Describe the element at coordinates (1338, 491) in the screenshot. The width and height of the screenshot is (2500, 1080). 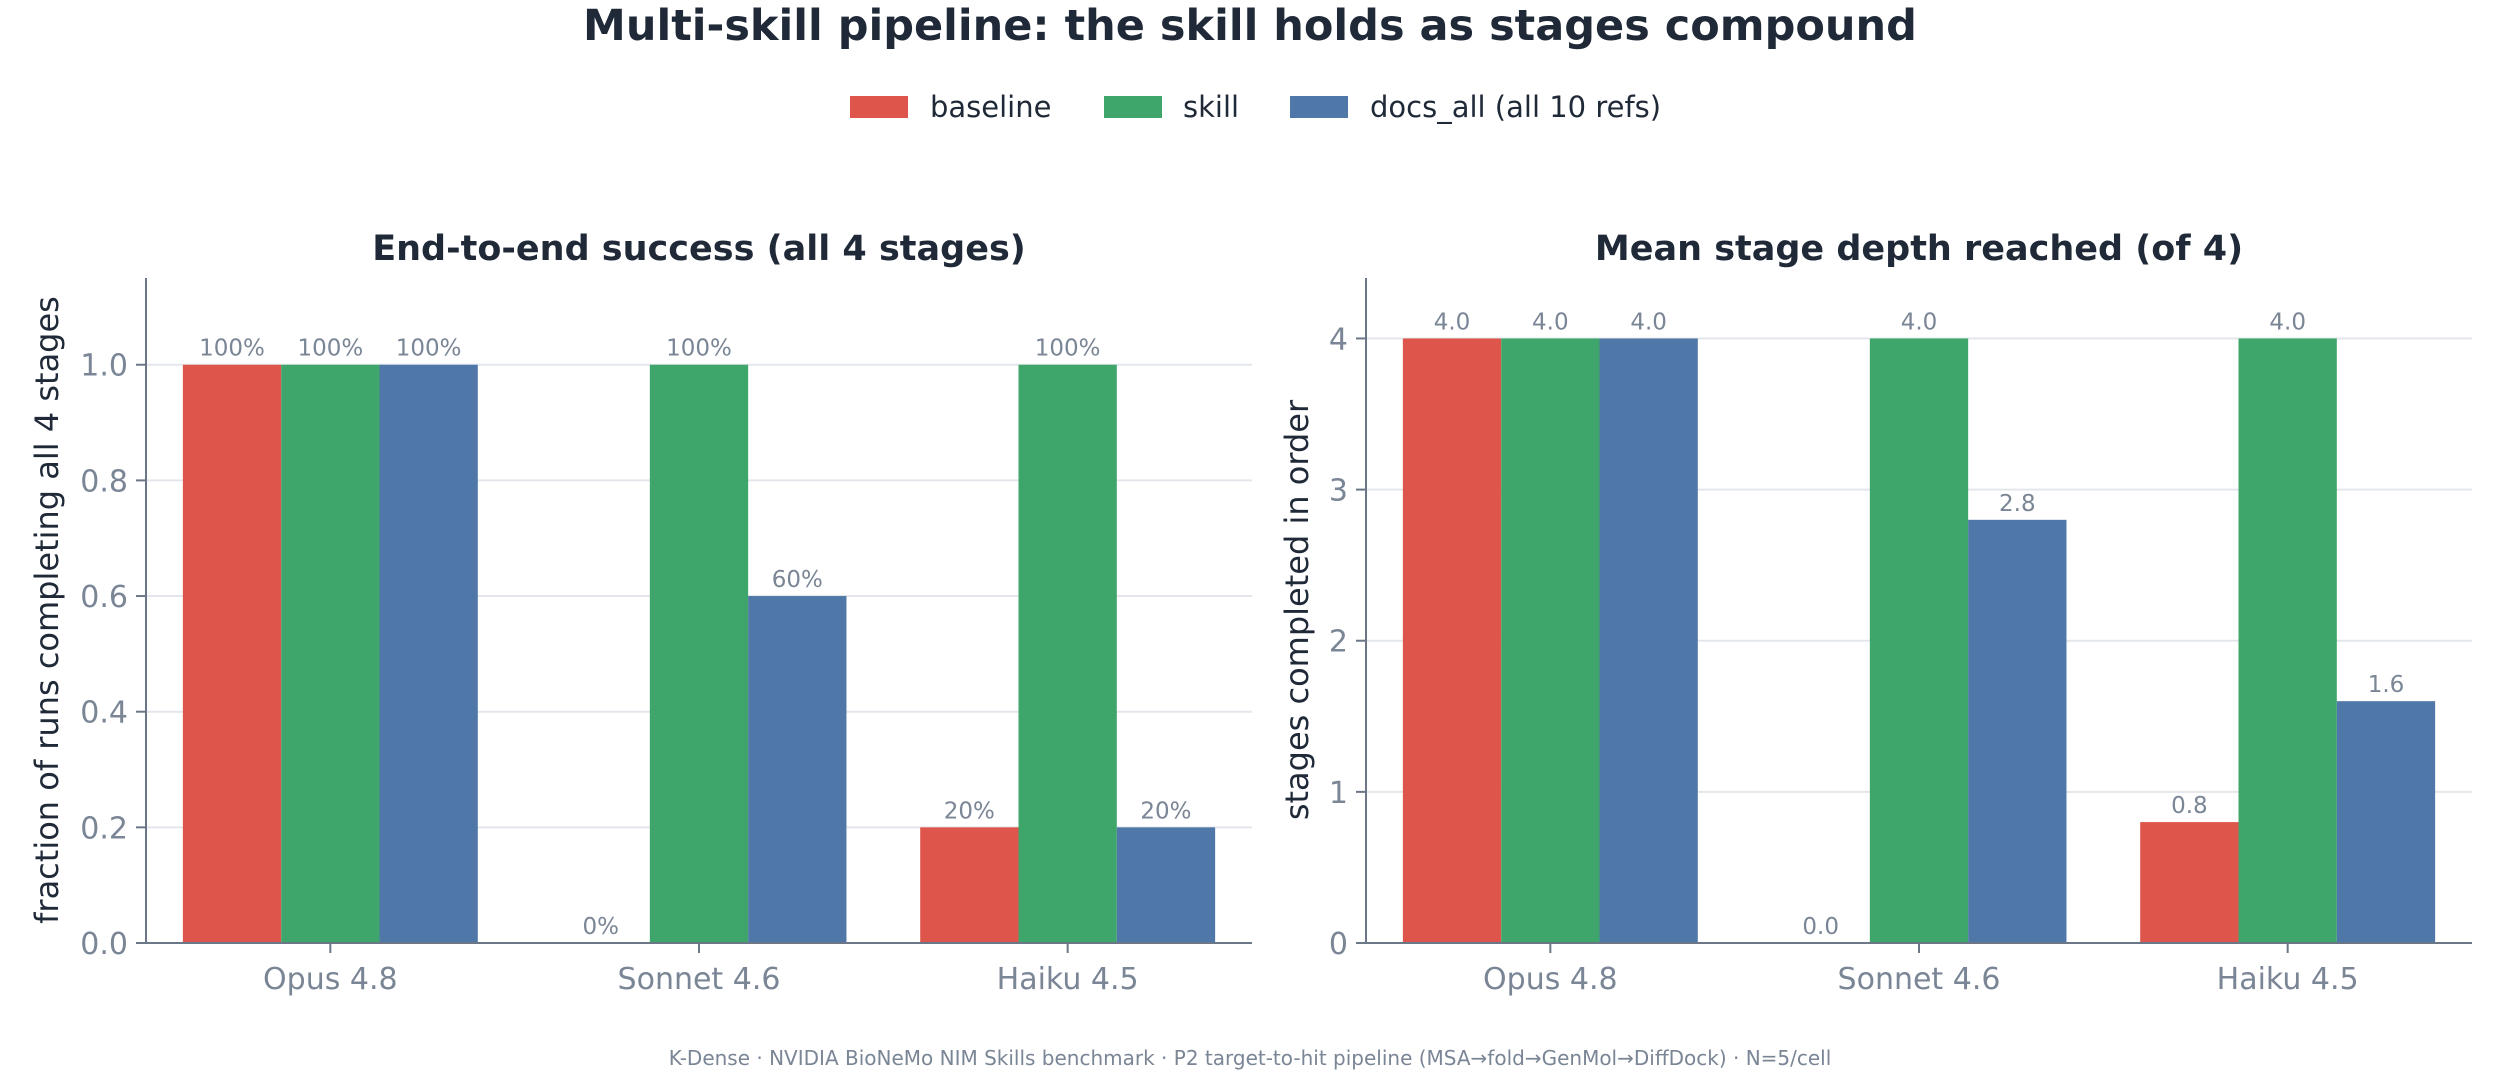
I see `y-tick-label: 3` at that location.